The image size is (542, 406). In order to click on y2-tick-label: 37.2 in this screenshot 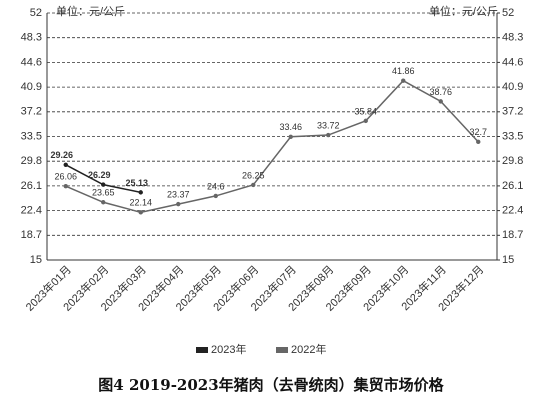, I will do `click(512, 112)`.